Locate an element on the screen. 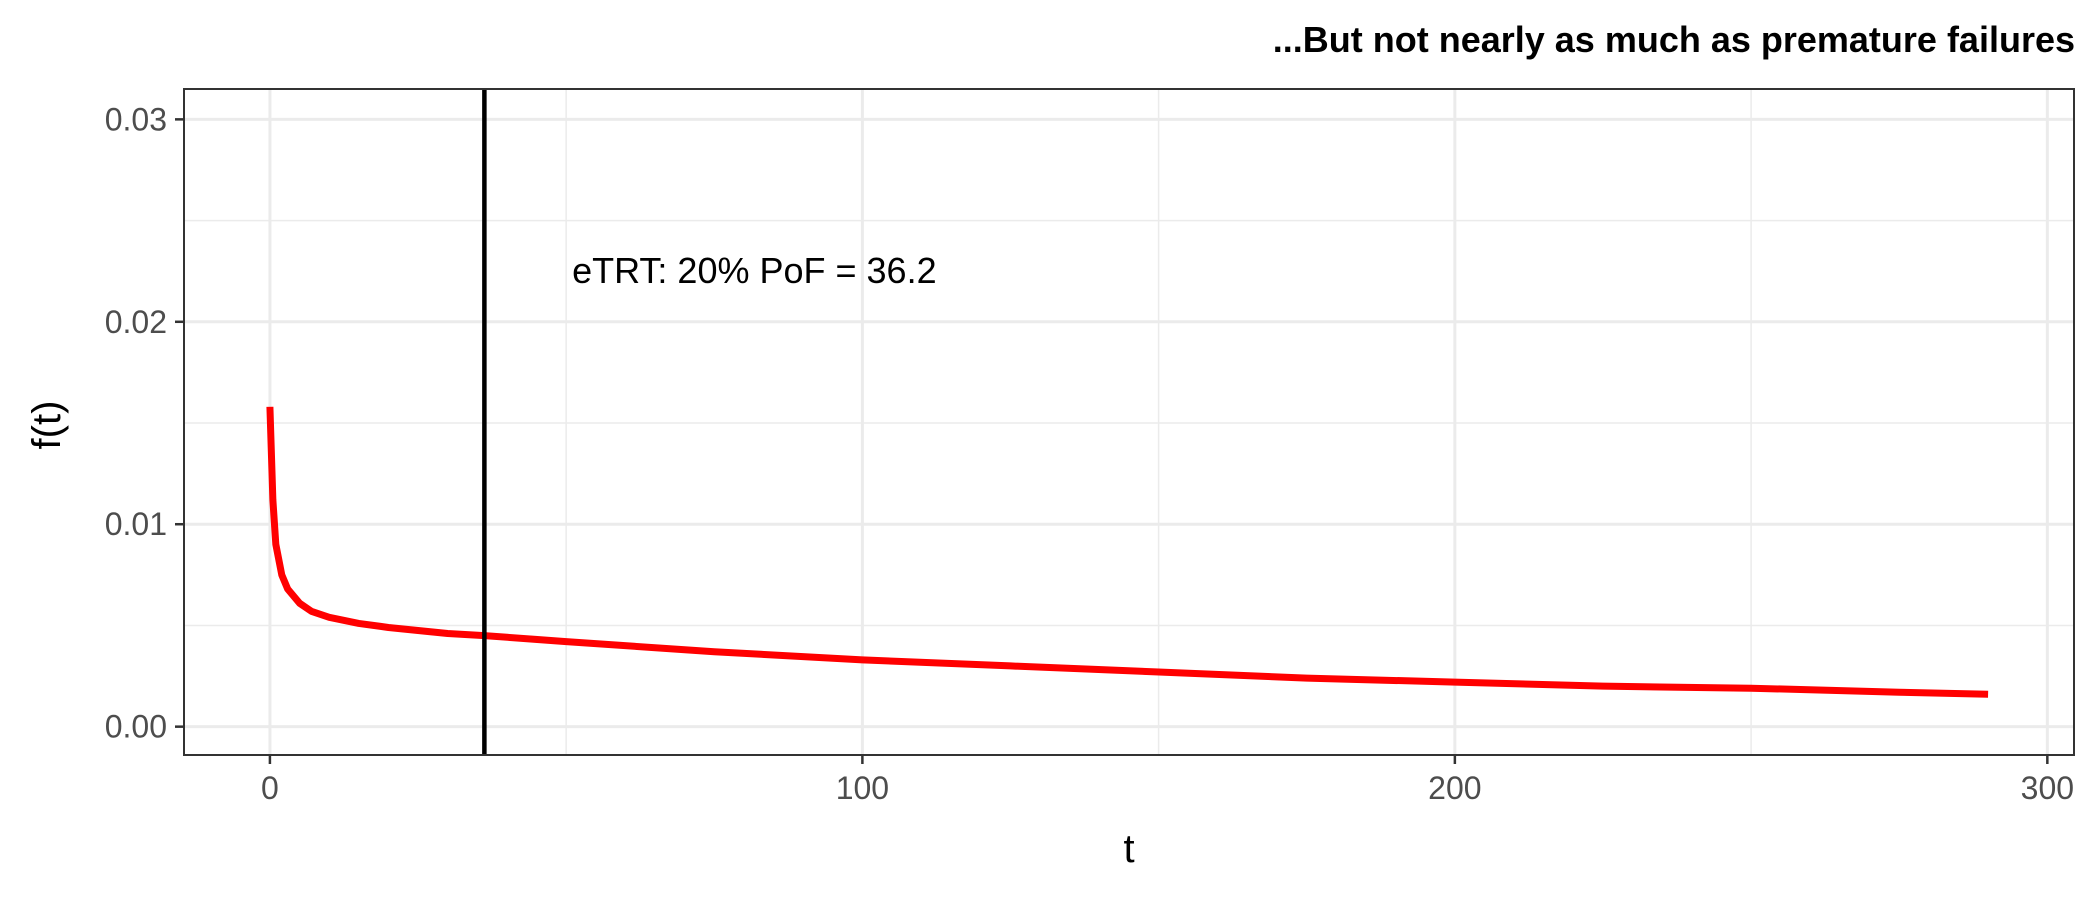 This screenshot has width=2100, height=900. x-tick-label: 300 is located at coordinates (2047, 788).